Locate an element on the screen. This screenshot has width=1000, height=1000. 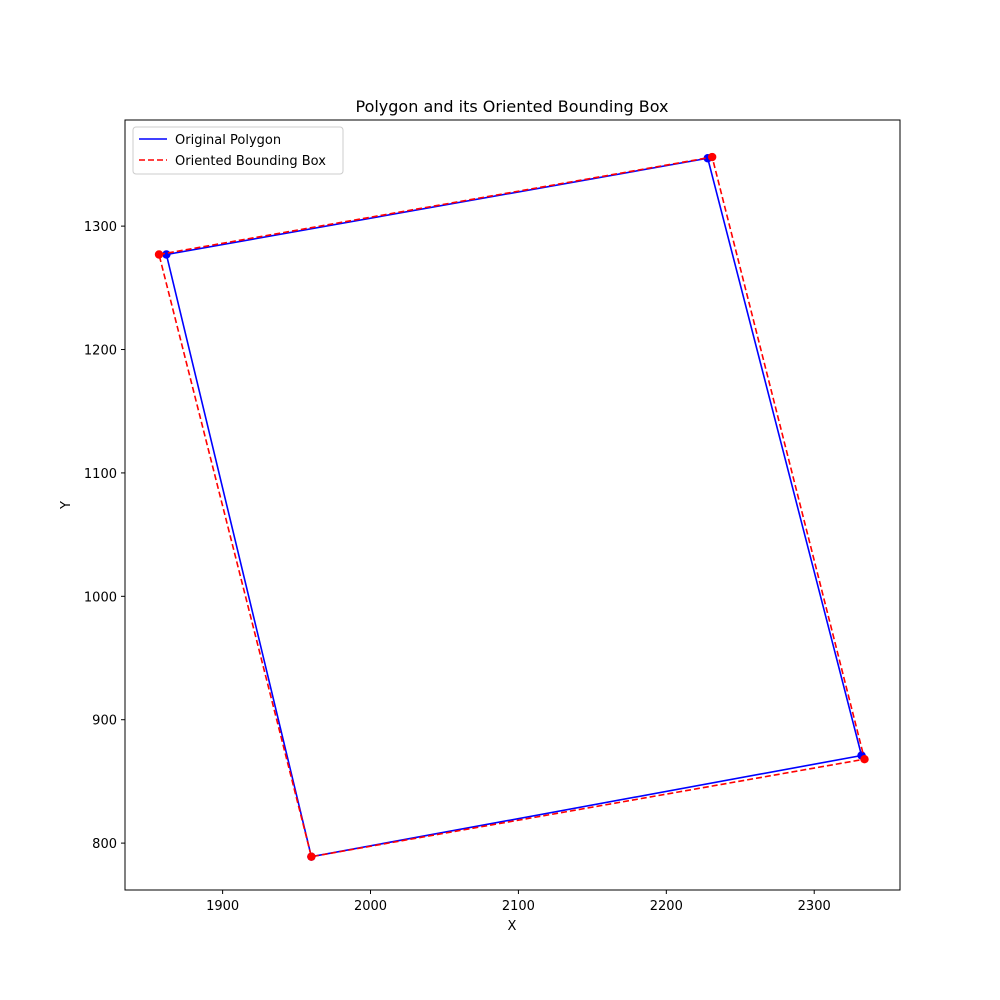
x-axis: 1900 2000 2100 2200 2300 is located at coordinates (518, 902).